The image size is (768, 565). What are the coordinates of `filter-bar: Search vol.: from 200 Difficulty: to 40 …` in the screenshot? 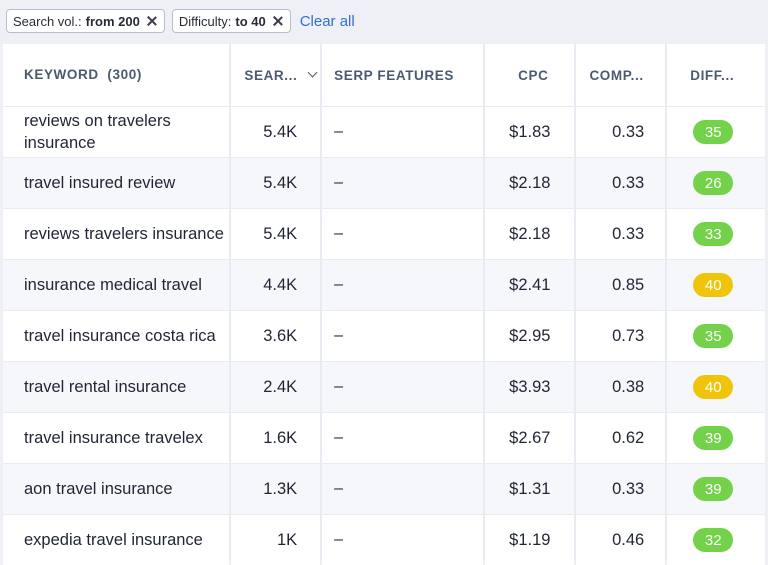 It's located at (180, 21).